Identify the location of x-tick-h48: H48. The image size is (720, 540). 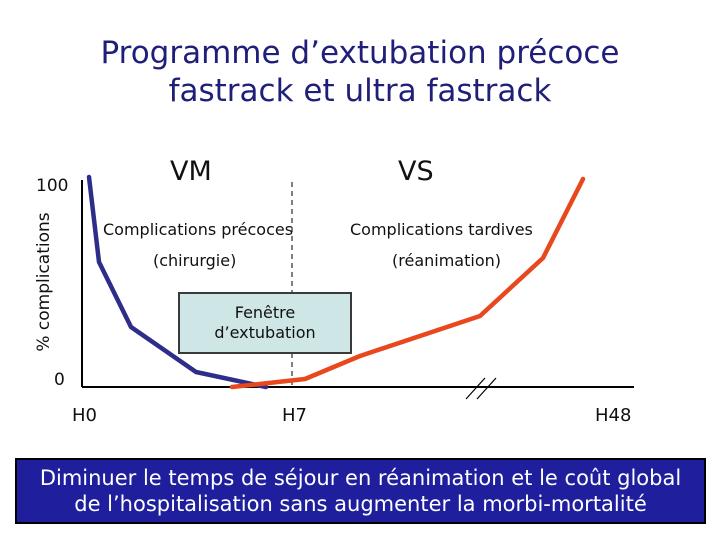
(613, 415).